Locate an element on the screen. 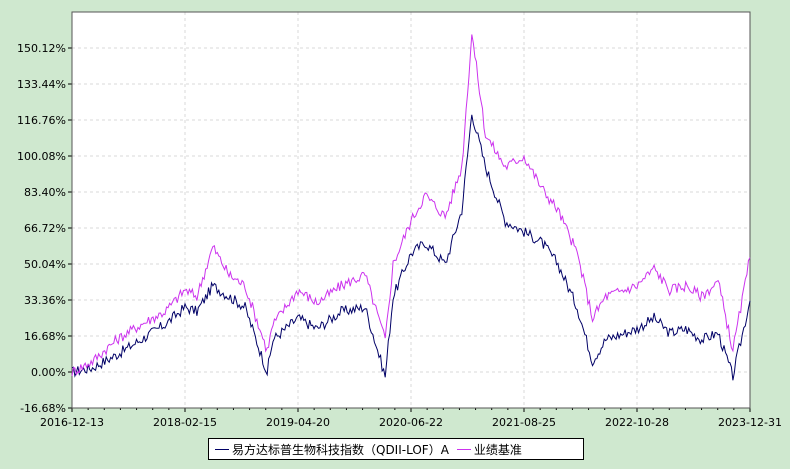  y-tick-label: 150.12% is located at coordinates (41, 48).